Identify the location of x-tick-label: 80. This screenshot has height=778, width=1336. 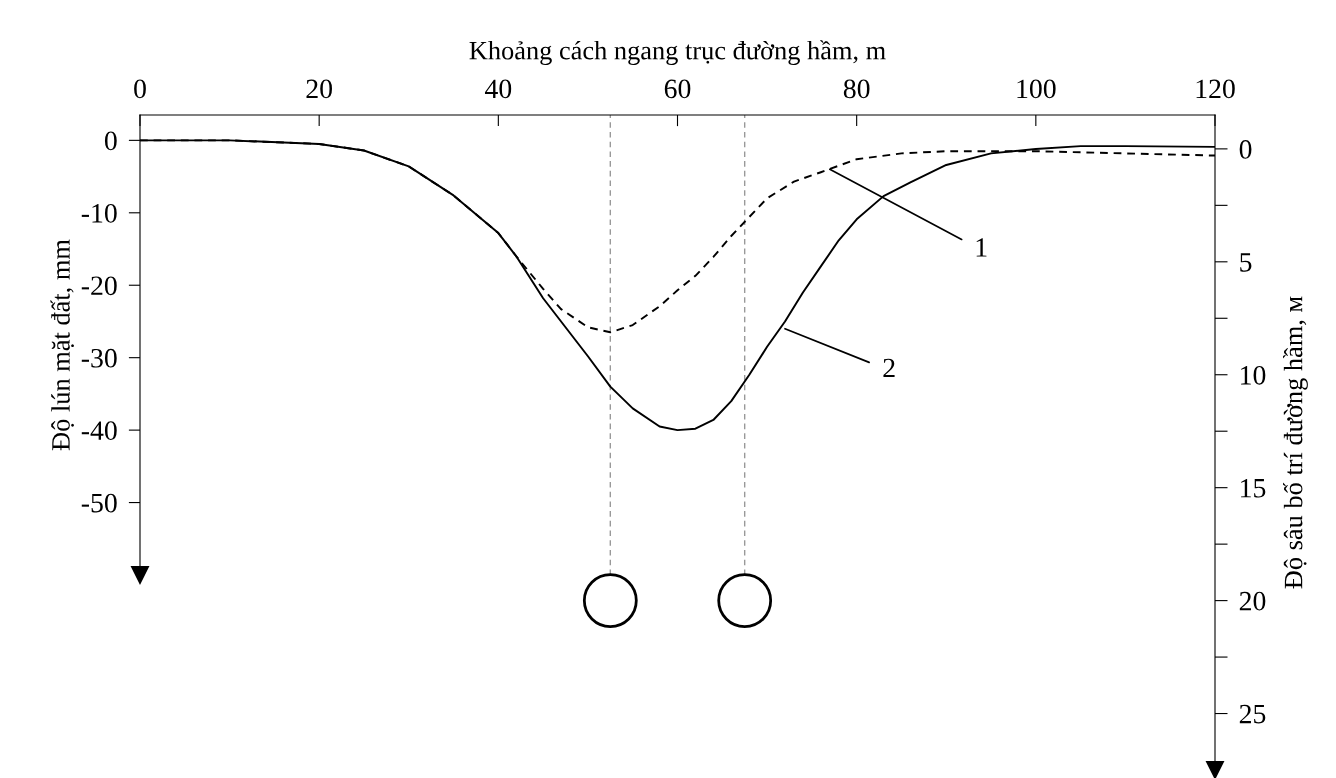
(856, 89).